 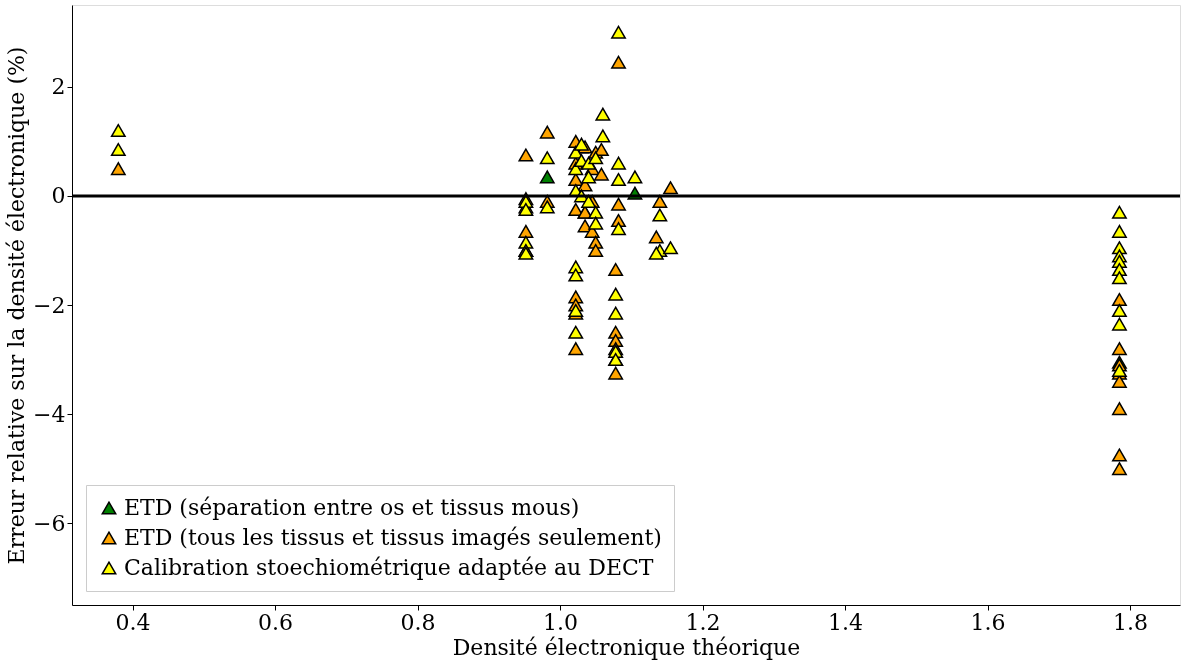 I want to click on x-tick-label: 1.4, so click(x=846, y=622).